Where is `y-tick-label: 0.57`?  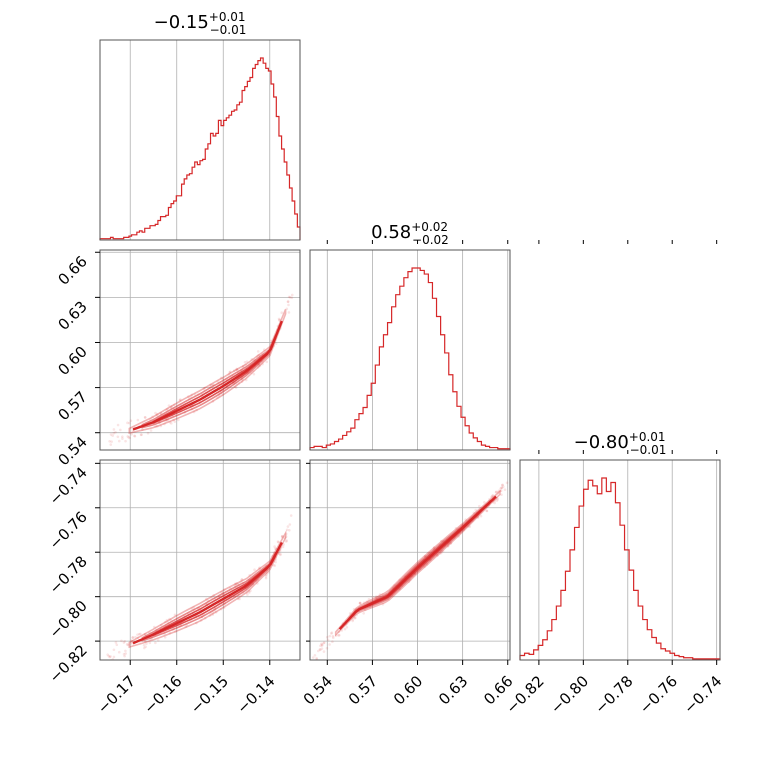 y-tick-label: 0.57 is located at coordinates (72, 406).